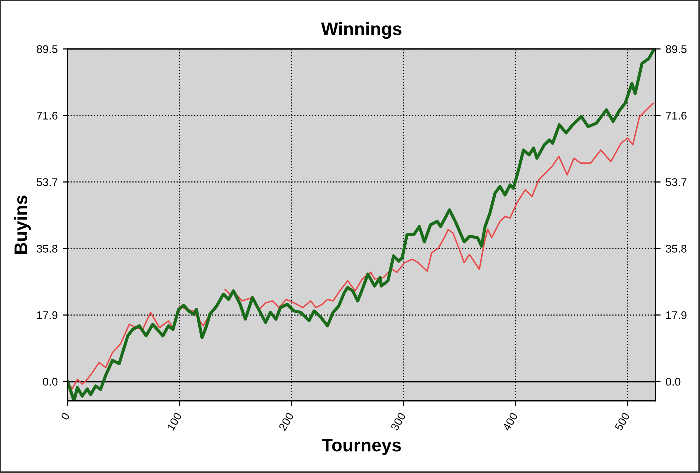  Describe the element at coordinates (65, 416) in the screenshot. I see `x-tick-label: 0` at that location.